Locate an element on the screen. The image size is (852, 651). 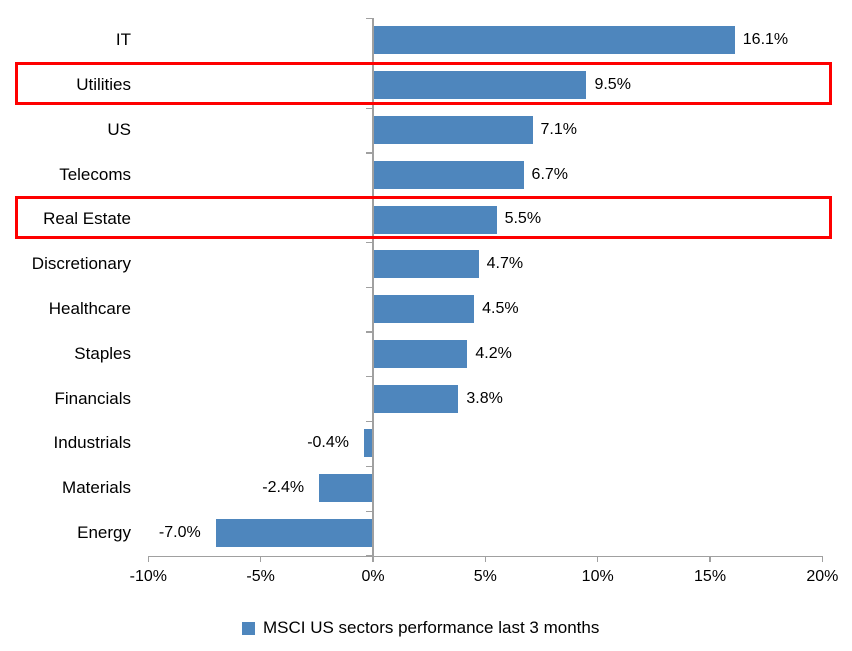
x-axis-tick-label: 20% is located at coordinates (822, 576).